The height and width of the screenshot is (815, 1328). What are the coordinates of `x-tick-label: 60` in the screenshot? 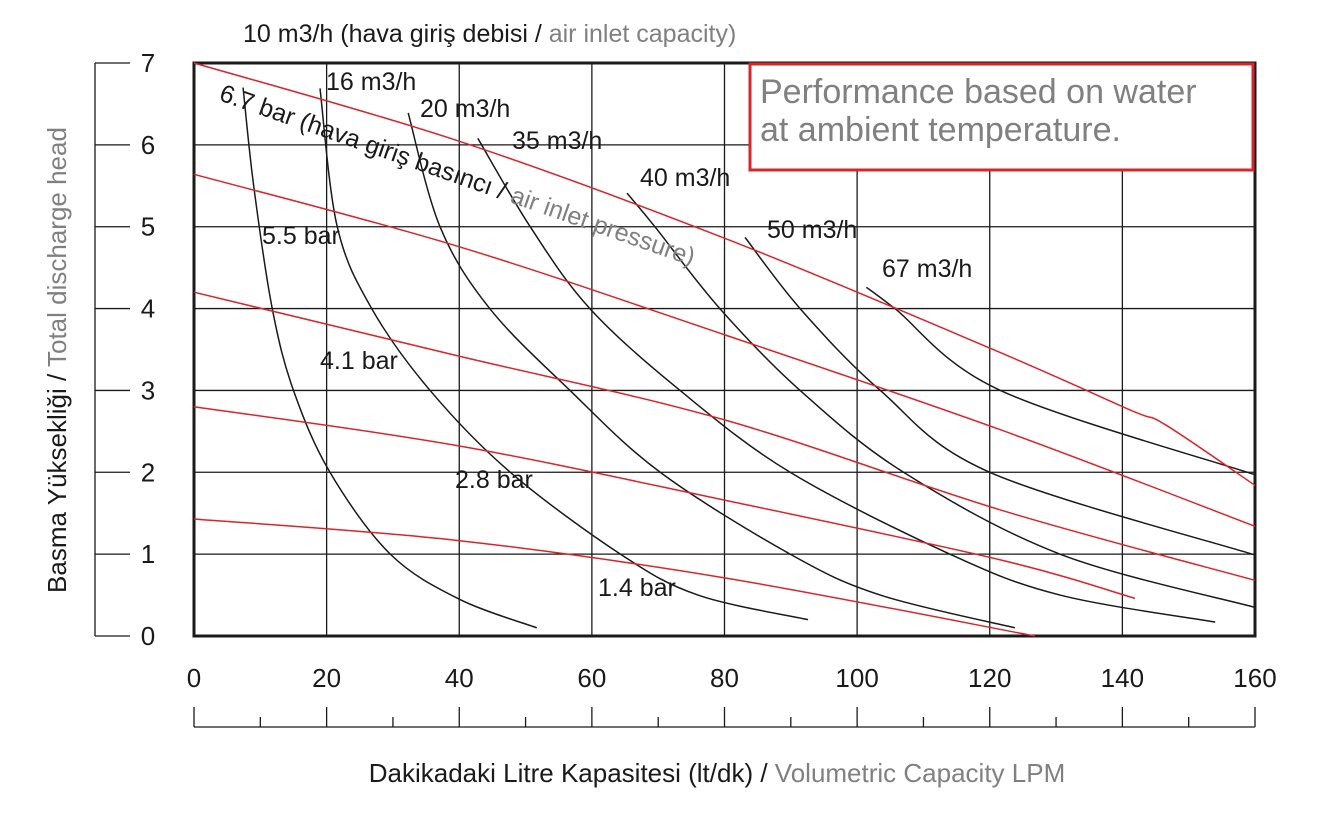 It's located at (591, 678).